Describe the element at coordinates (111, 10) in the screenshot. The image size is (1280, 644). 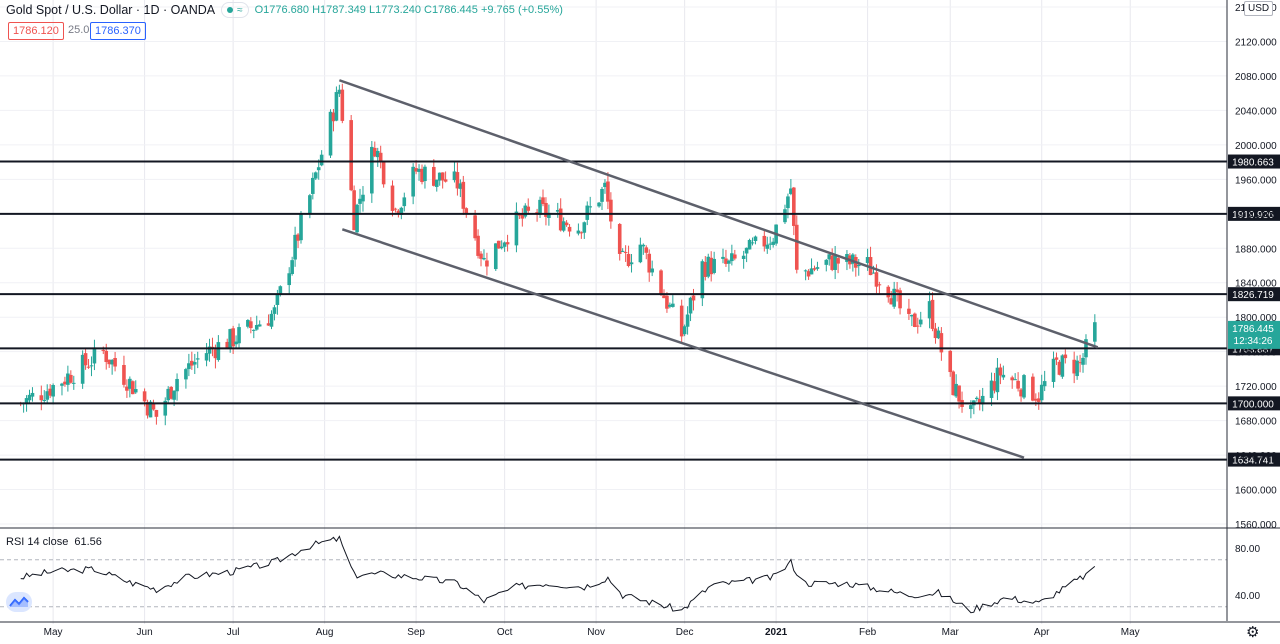
I see `symbol-title: Gold Spot / U.S. Dollar · 1D · OANDA` at that location.